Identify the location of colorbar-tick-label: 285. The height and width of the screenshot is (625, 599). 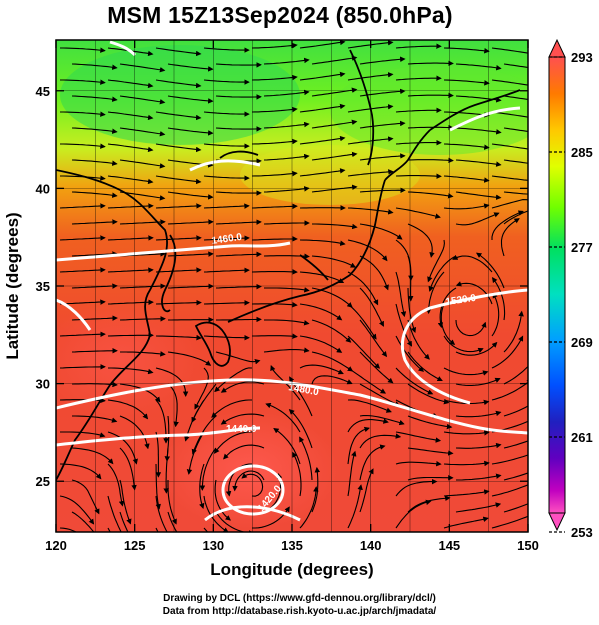
(582, 152).